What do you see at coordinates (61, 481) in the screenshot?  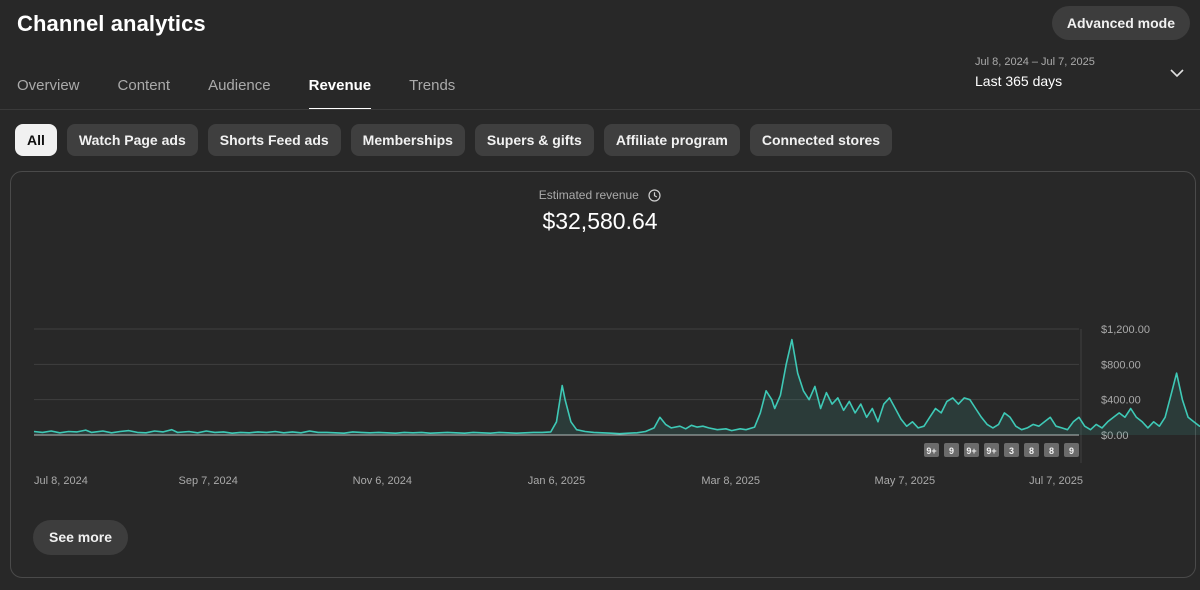 I see `x-tick-label: Jul 8, 2024` at bounding box center [61, 481].